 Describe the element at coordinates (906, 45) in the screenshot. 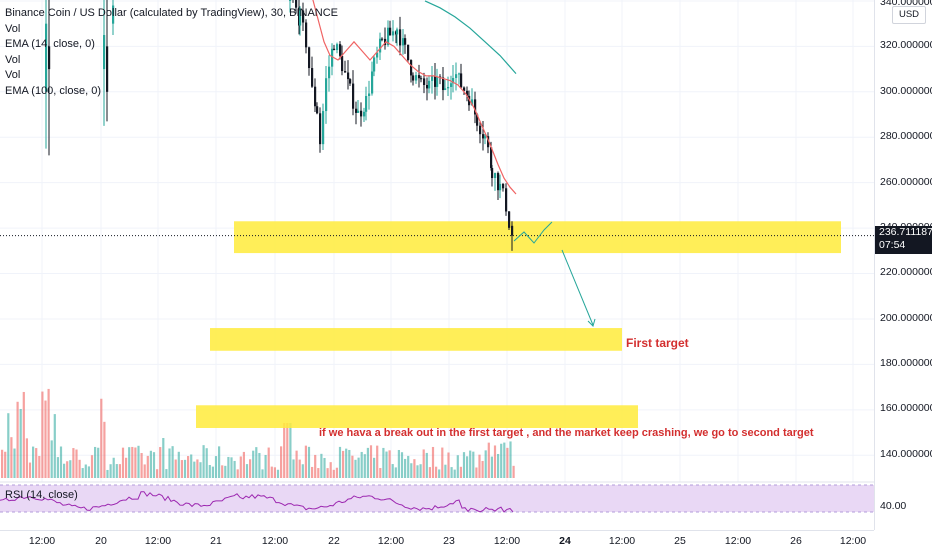

I see `price-tick: 320.000000` at that location.